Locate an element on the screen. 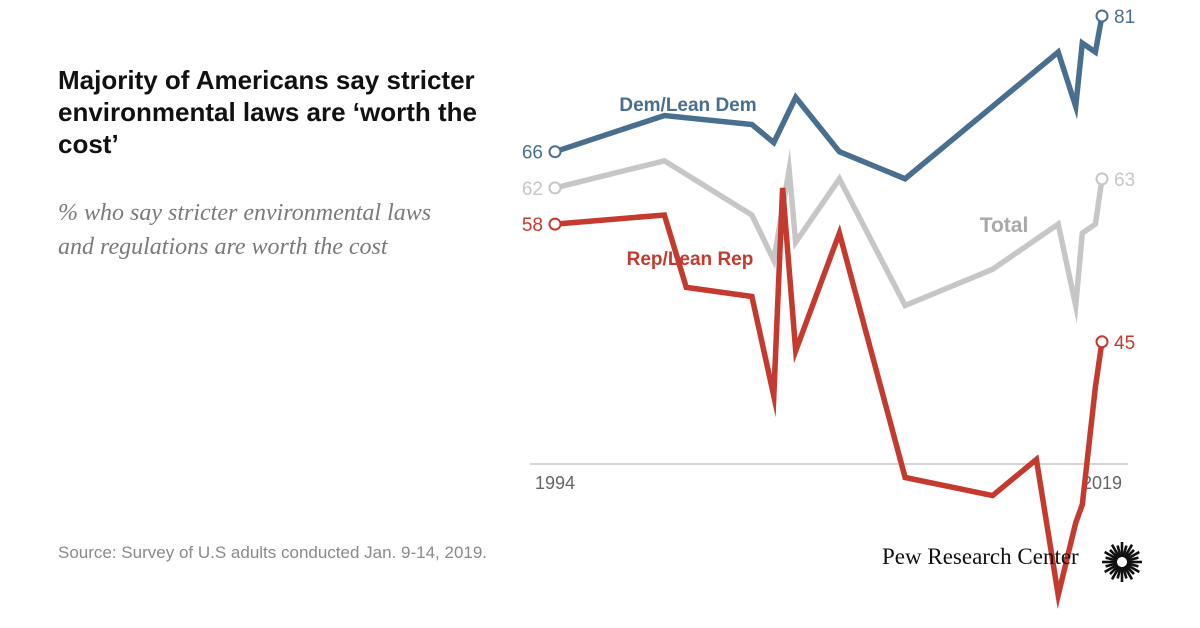  total-series-line is located at coordinates (829, 236).